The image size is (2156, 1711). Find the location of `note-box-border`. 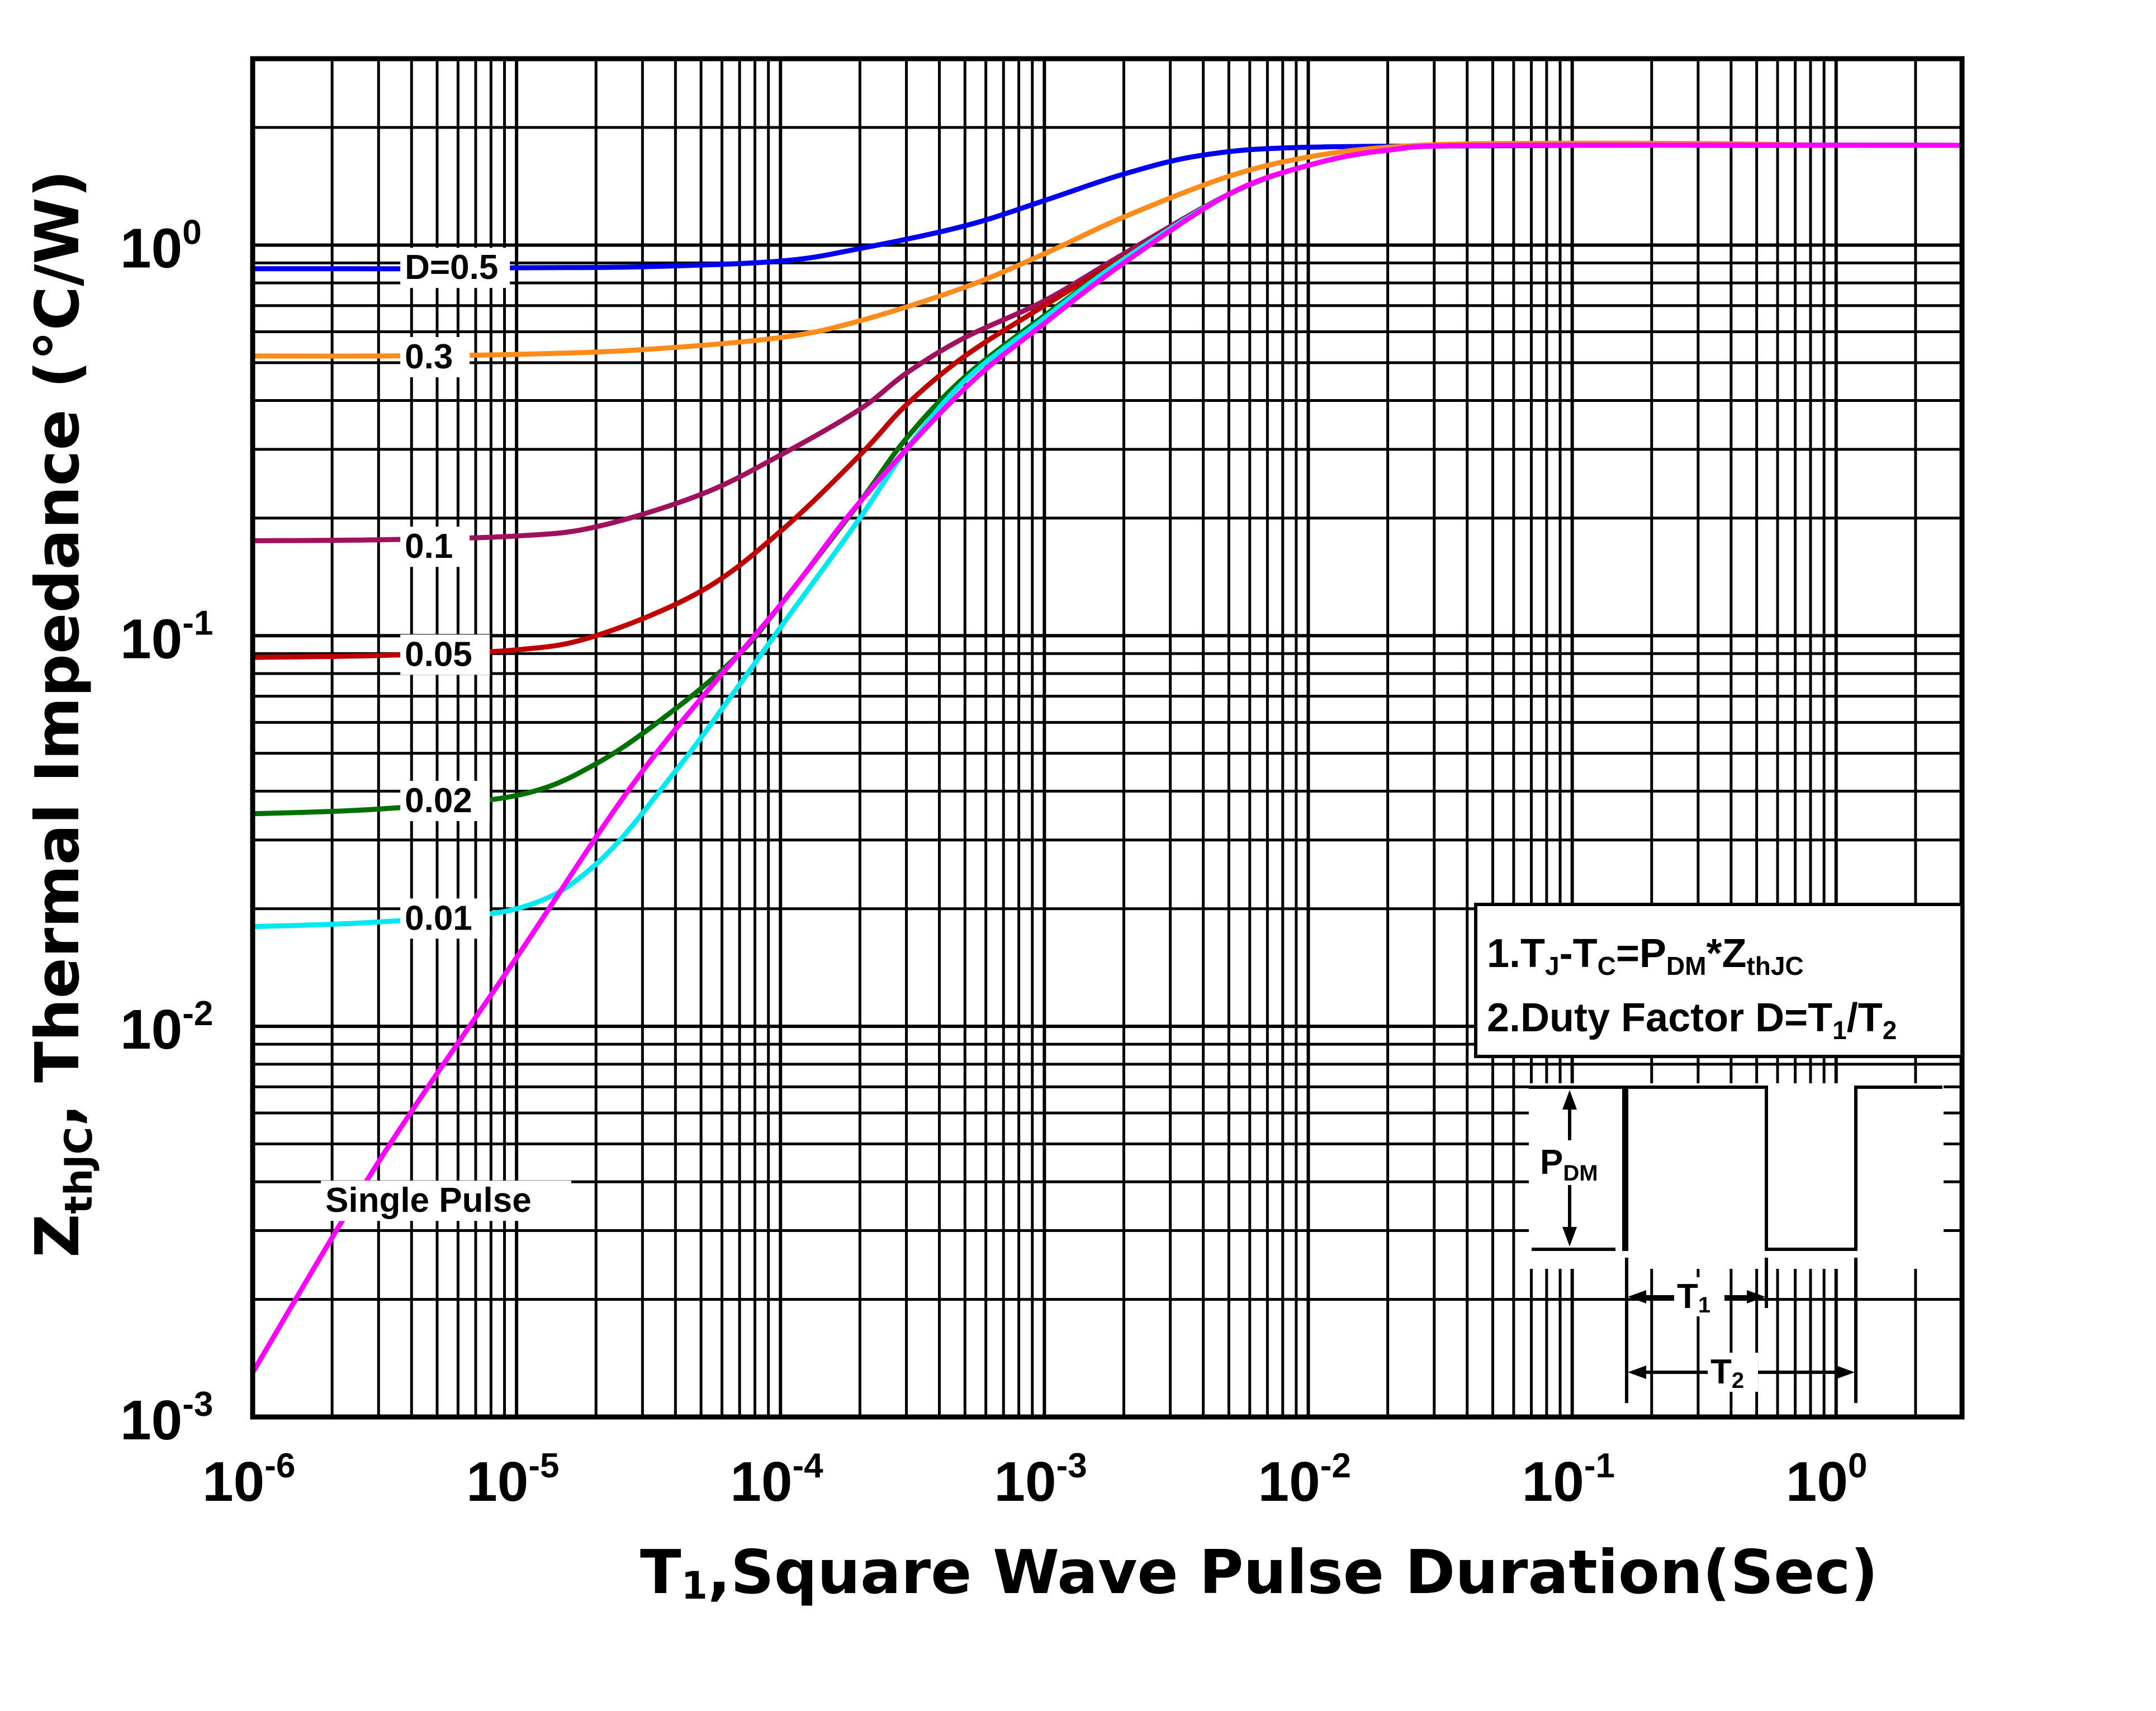

note-box-border is located at coordinates (1719, 980).